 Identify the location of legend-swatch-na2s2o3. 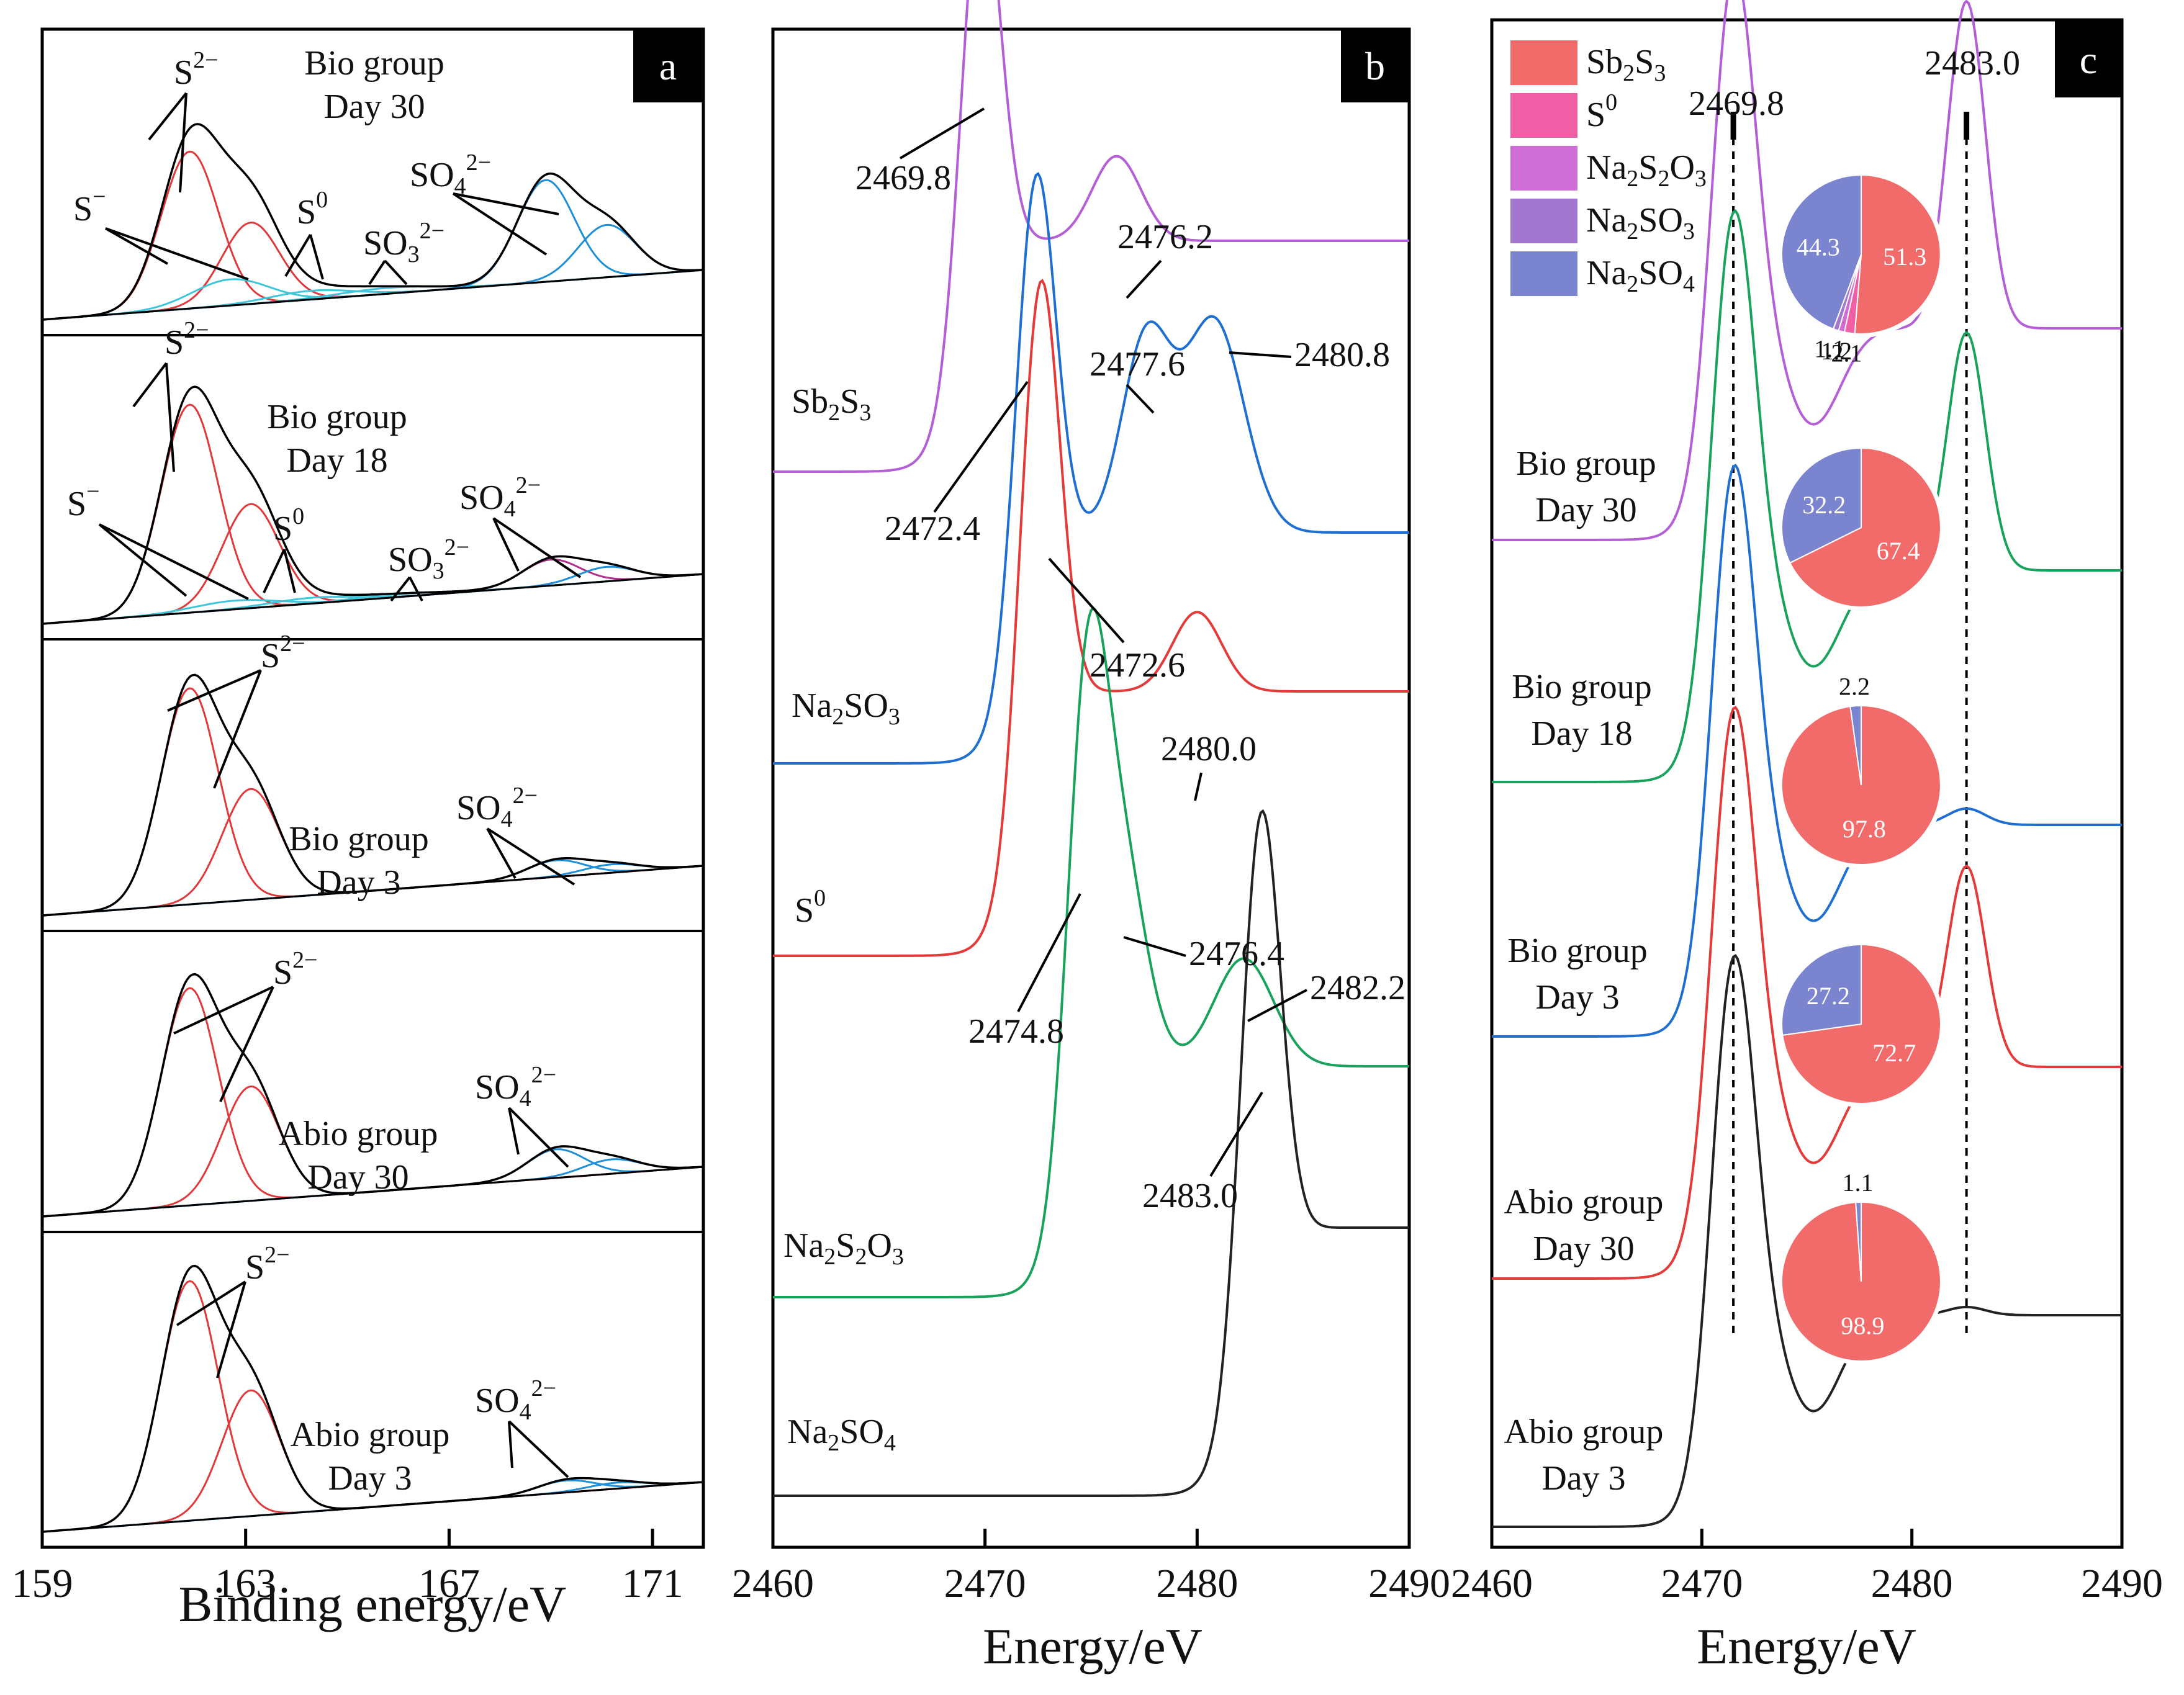
(1543, 169).